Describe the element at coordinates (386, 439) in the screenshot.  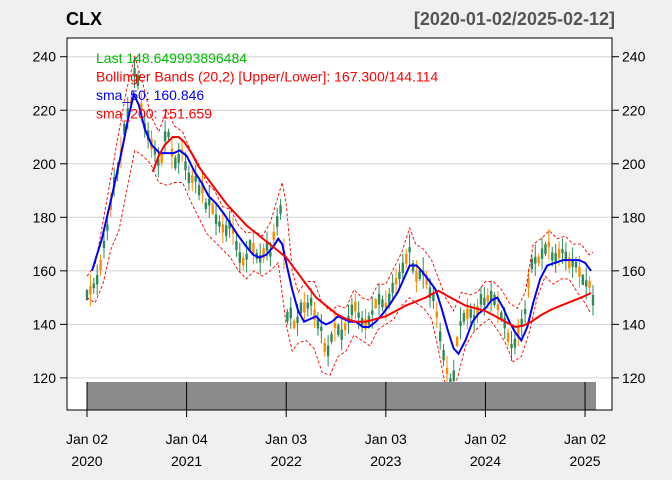
I see `x-tick-label: Jan 03` at that location.